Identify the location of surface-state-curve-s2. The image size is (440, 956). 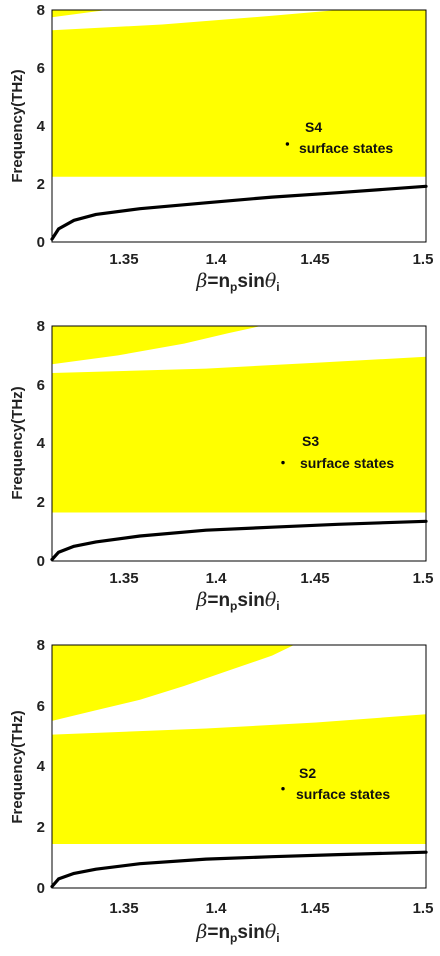
(239, 869).